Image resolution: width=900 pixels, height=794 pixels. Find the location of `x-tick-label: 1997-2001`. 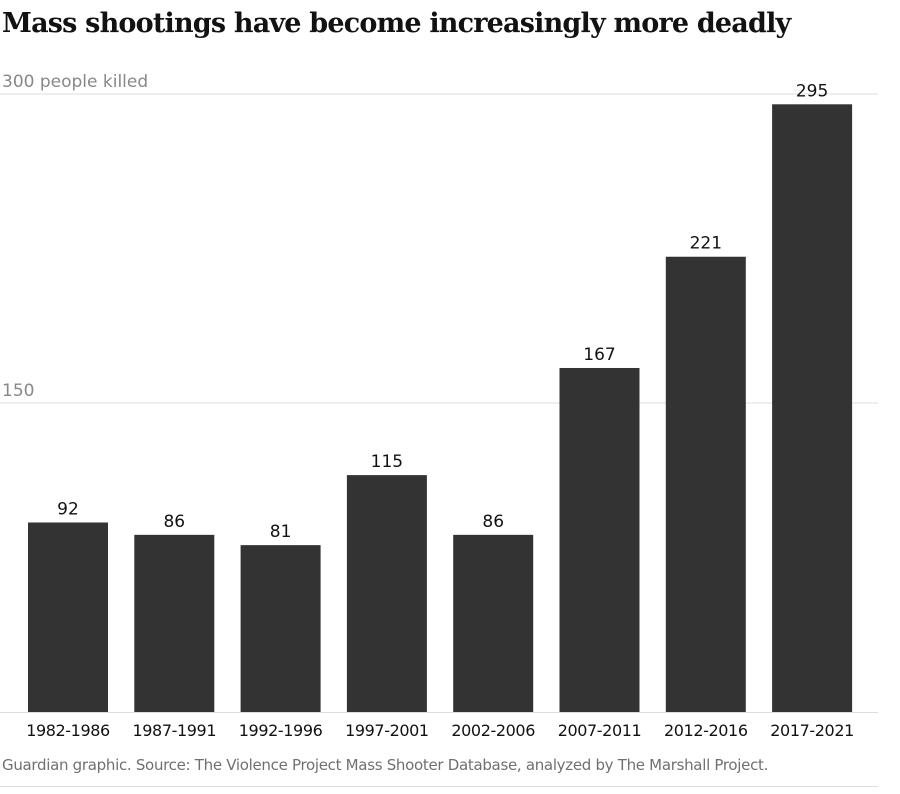

x-tick-label: 1997-2001 is located at coordinates (387, 730).